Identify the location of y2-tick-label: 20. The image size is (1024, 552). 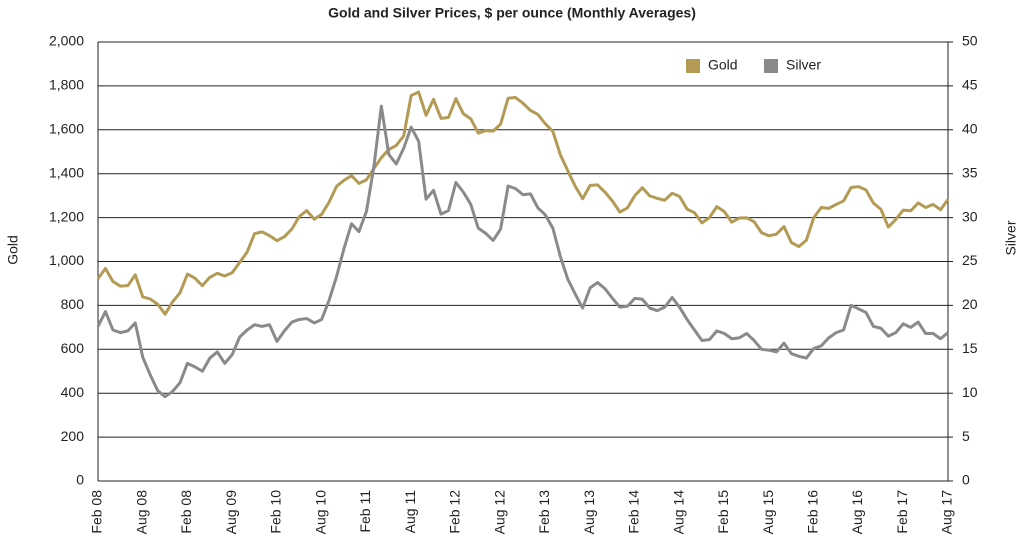
(970, 304).